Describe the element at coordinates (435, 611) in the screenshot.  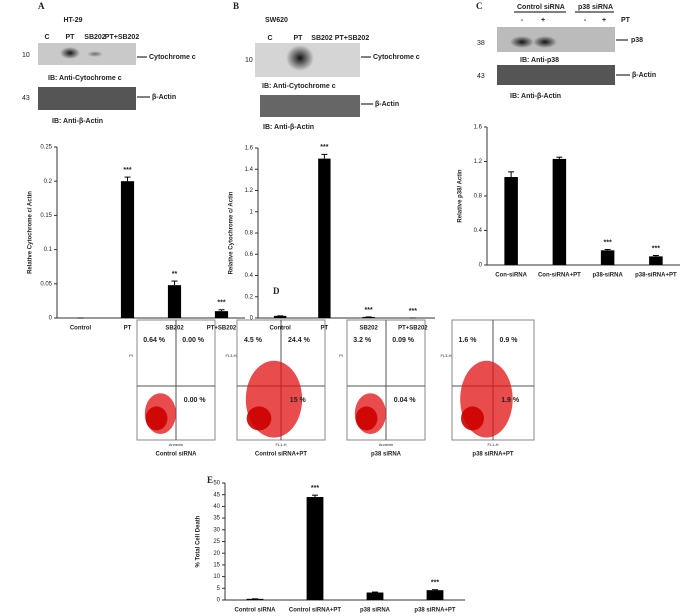
I see `x-tick-label: p38 siRNA+PT` at that location.